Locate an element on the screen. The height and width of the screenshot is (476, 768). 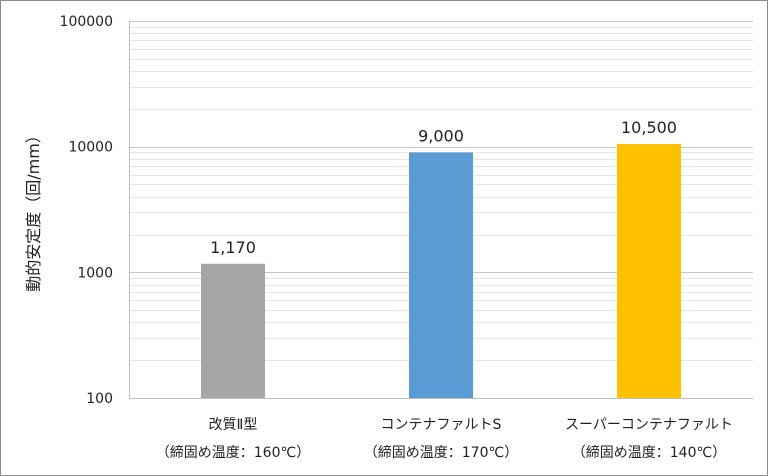
data-label: 10,500 is located at coordinates (649, 127).